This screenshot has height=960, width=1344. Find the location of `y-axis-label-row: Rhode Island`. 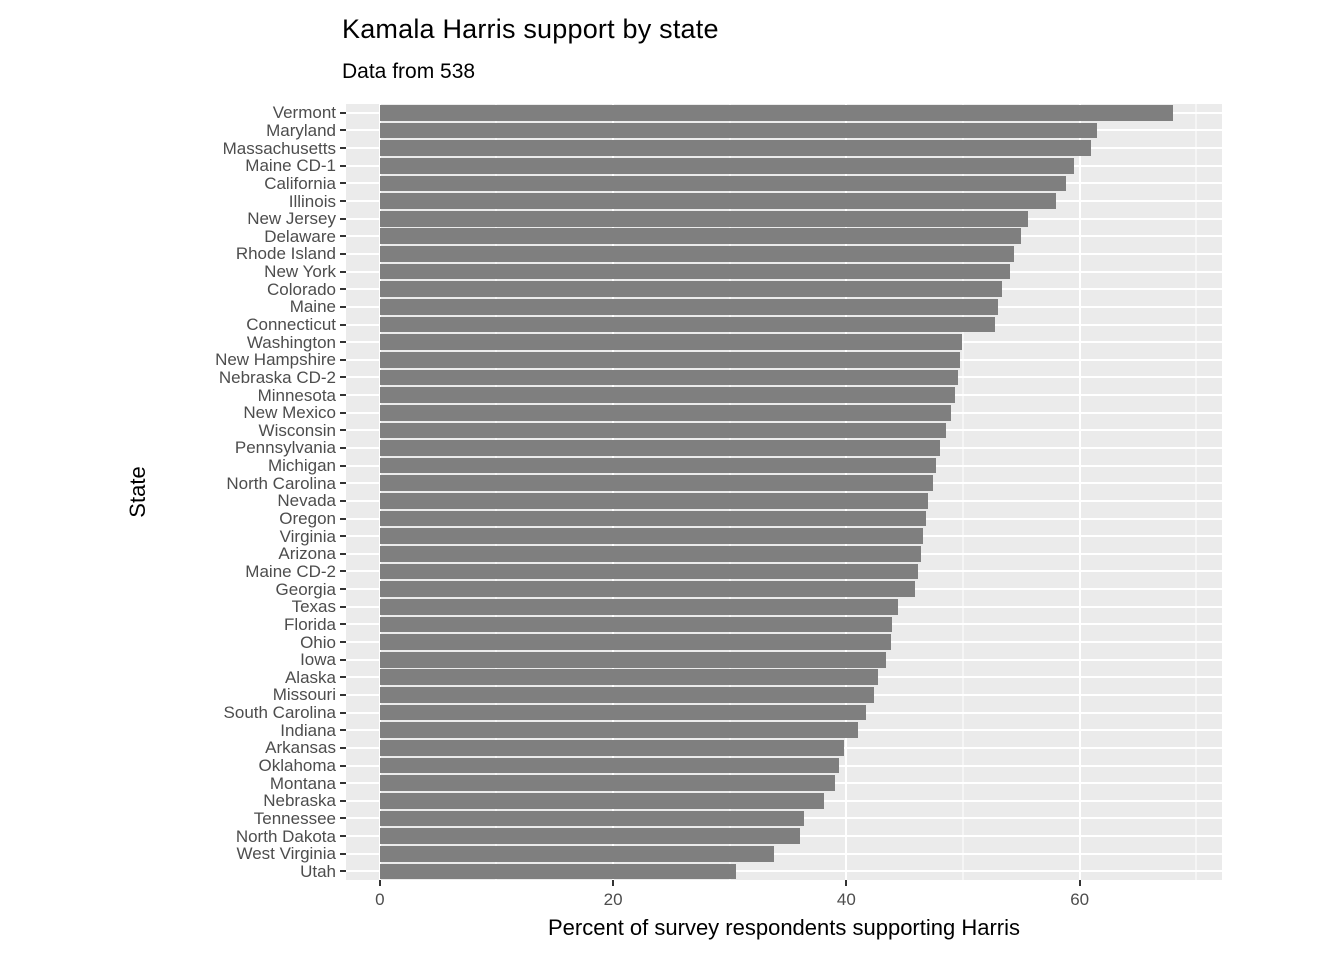

y-axis-label-row: Rhode Island is located at coordinates (173, 254).